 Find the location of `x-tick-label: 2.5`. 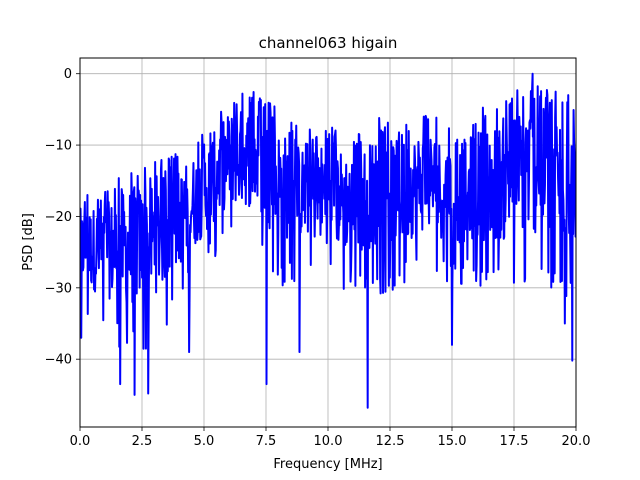

x-tick-label: 2.5 is located at coordinates (142, 441).